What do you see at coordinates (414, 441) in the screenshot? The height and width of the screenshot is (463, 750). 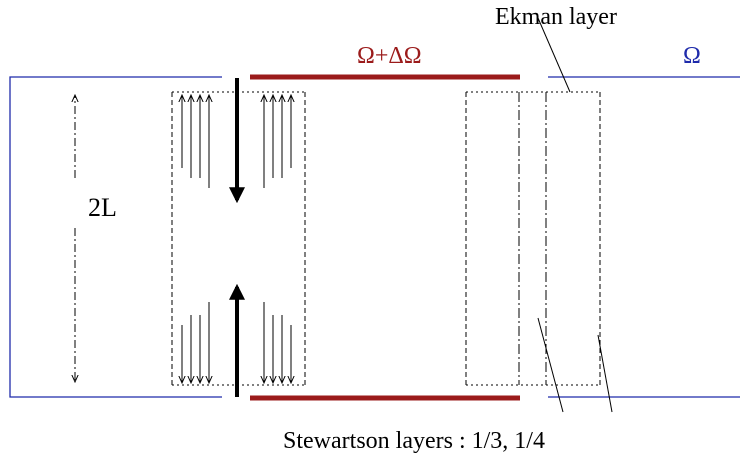 I see `stewartson-layers-label: Stewartson layers : 1/3, 1/4` at bounding box center [414, 441].